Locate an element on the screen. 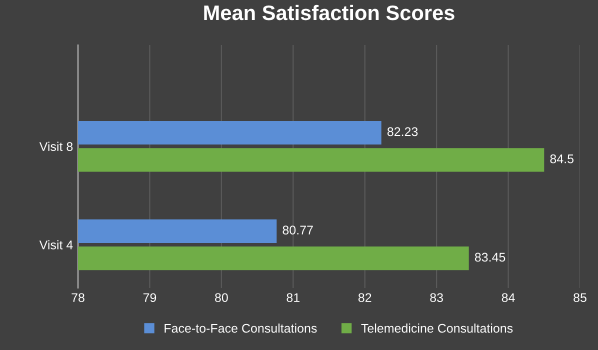 The width and height of the screenshot is (598, 350). x-tick-label: 80 is located at coordinates (221, 297).